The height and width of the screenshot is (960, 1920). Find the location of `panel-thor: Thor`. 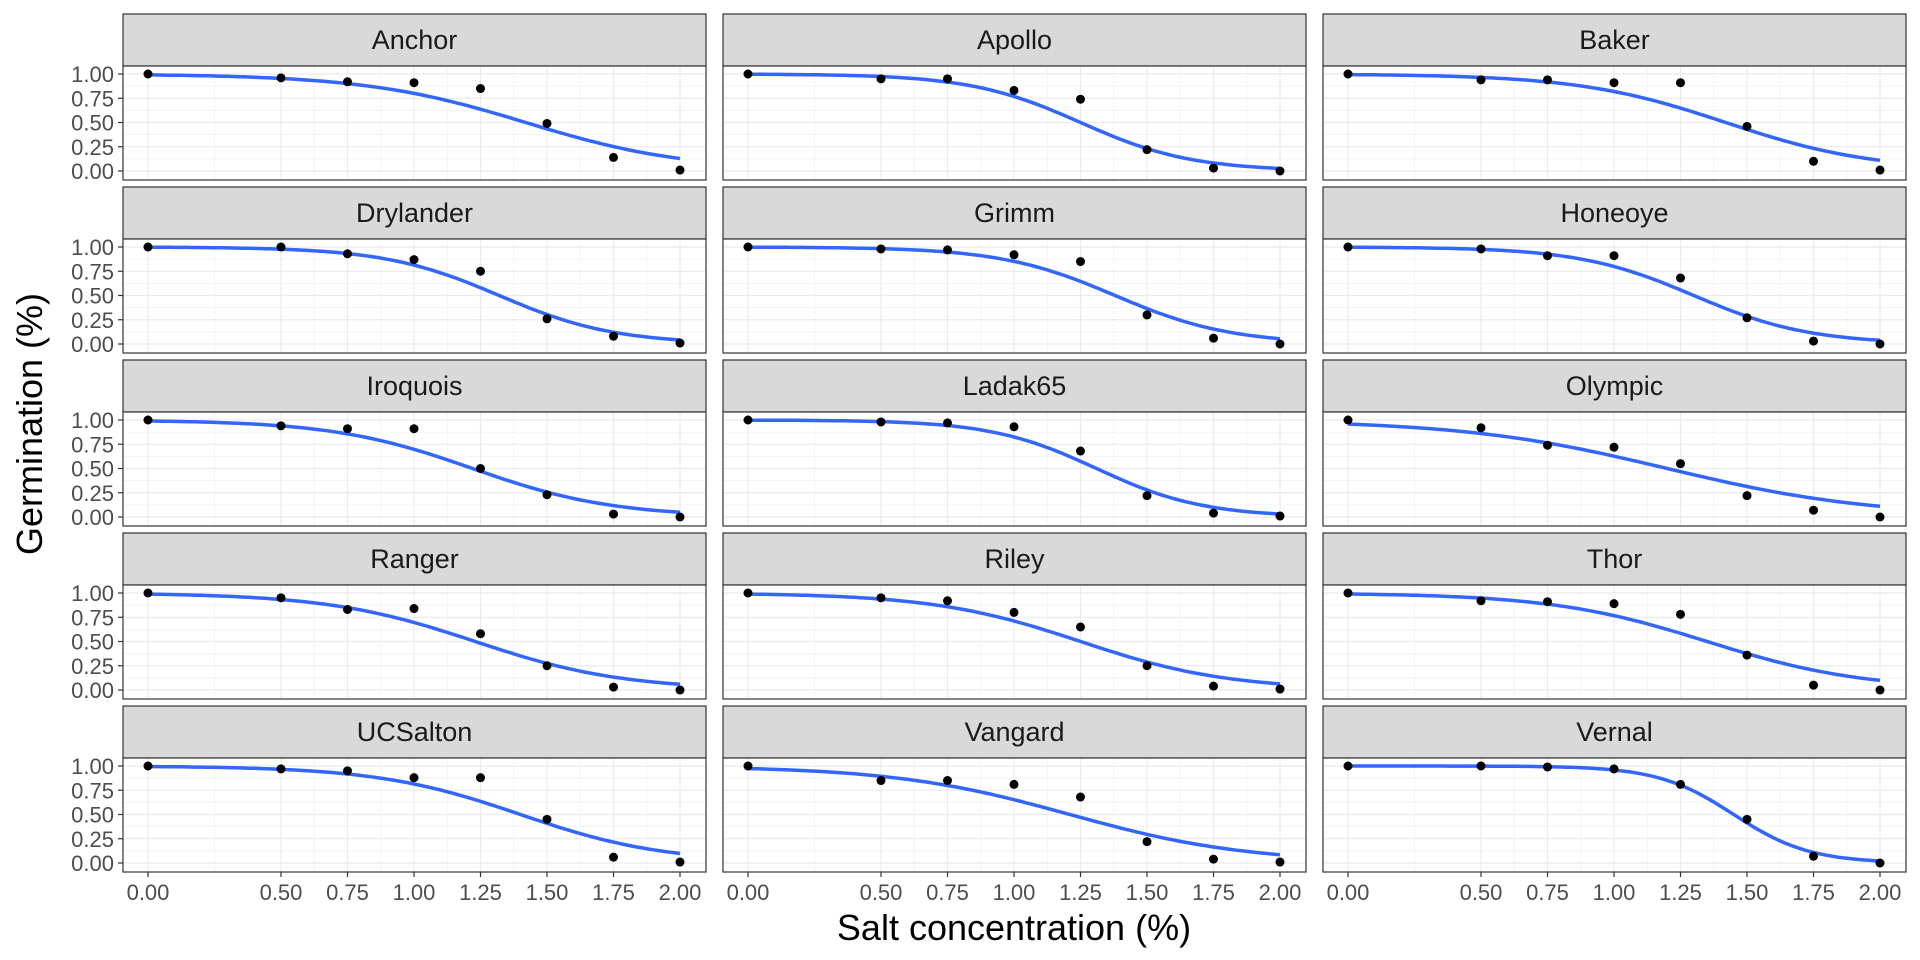

panel-thor: Thor is located at coordinates (1614, 616).